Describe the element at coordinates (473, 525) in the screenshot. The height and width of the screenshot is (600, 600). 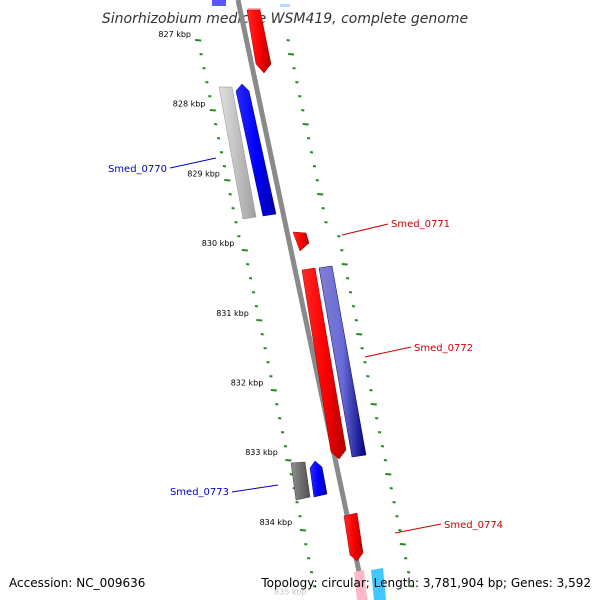
I see `gene-label-smed-0774: Smed_0774` at that location.